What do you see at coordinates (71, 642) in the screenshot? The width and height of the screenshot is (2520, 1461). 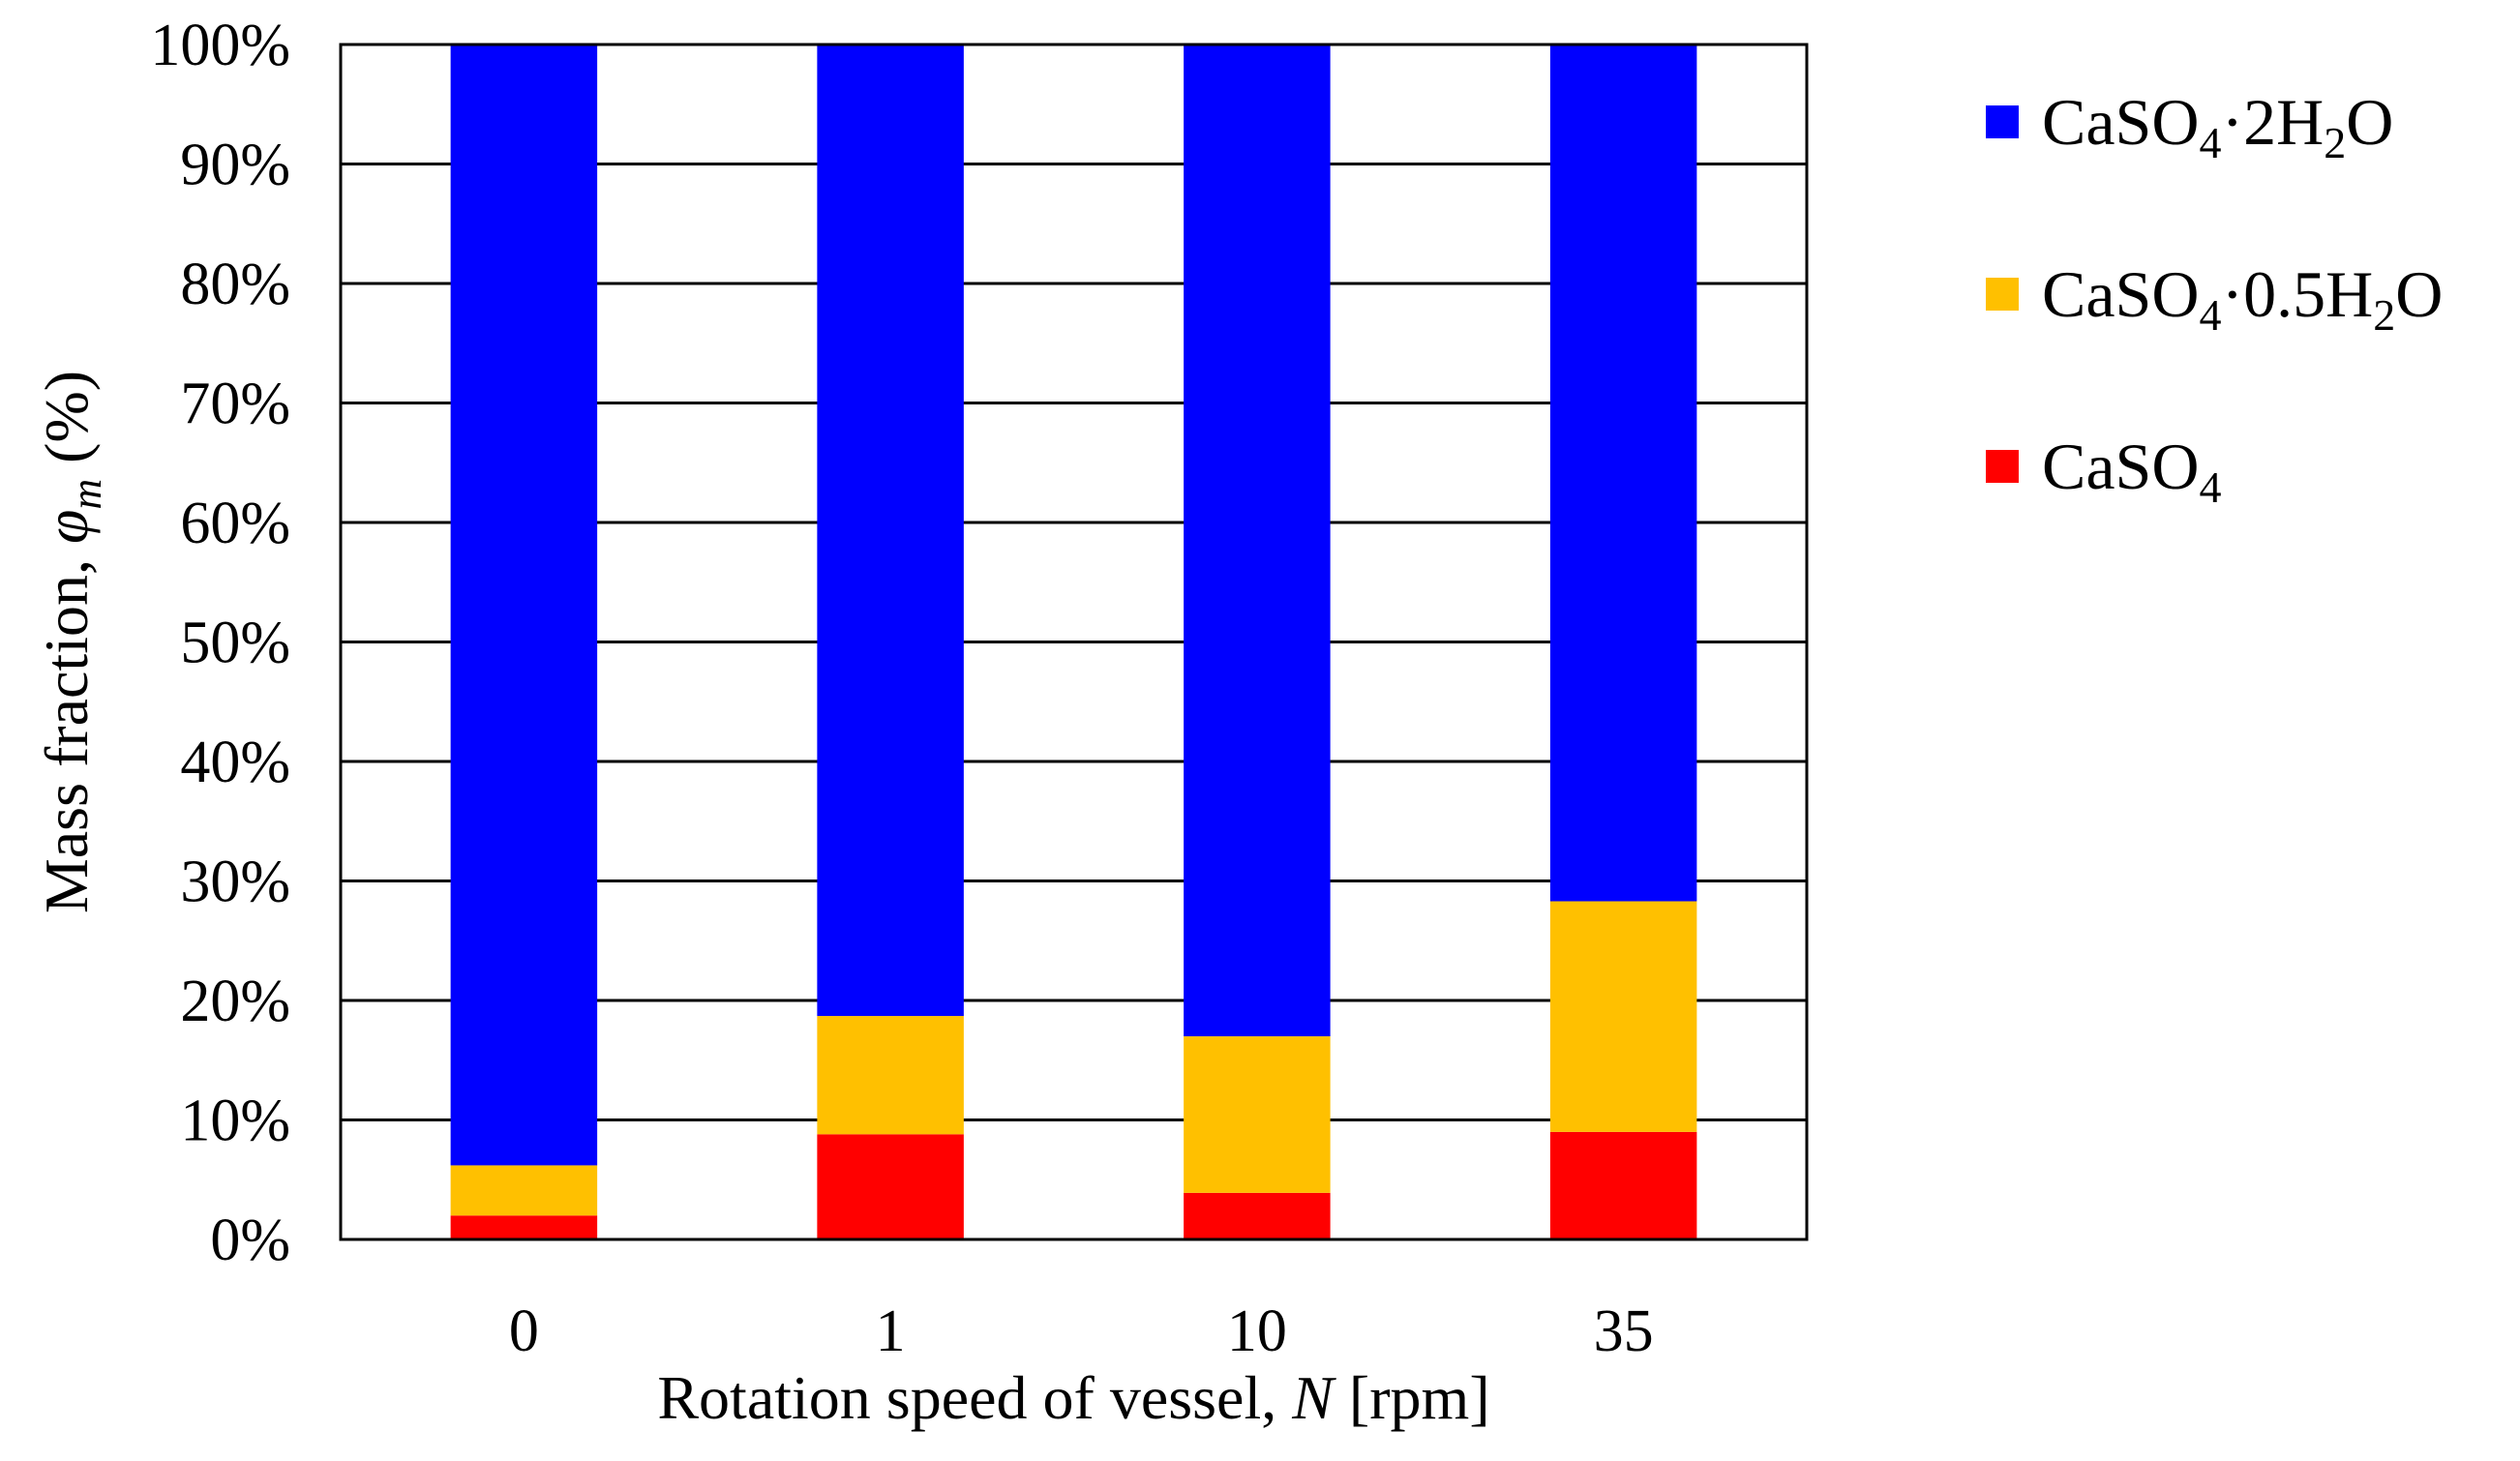 I see `y-axis-title: Mass fraction, φm (%)` at bounding box center [71, 642].